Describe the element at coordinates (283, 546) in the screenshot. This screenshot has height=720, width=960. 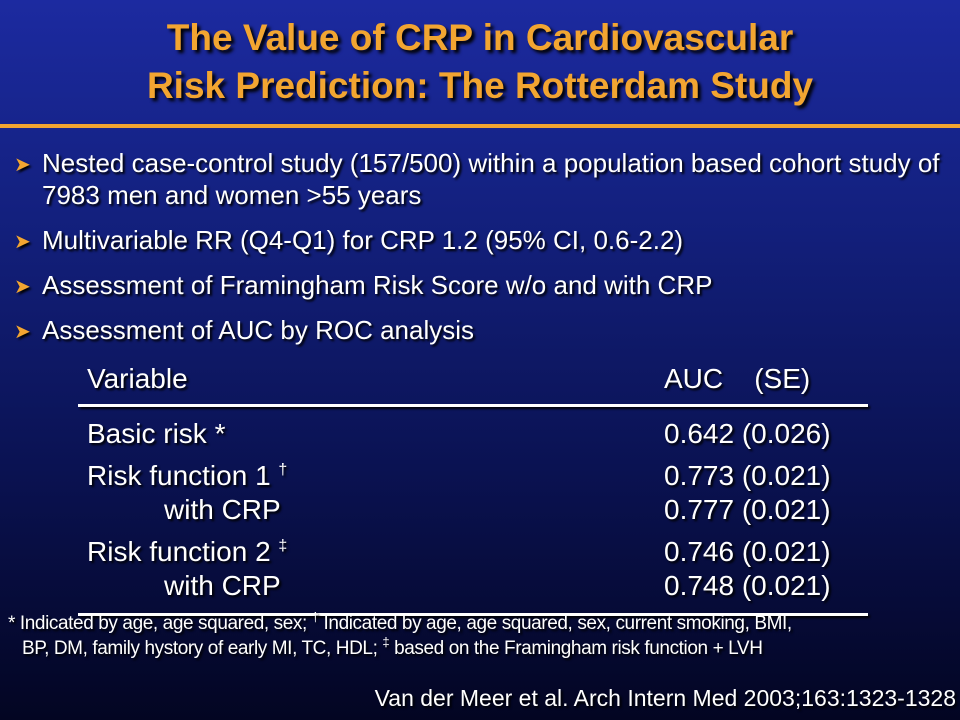
I see `double-dagger-mark: ‡` at that location.